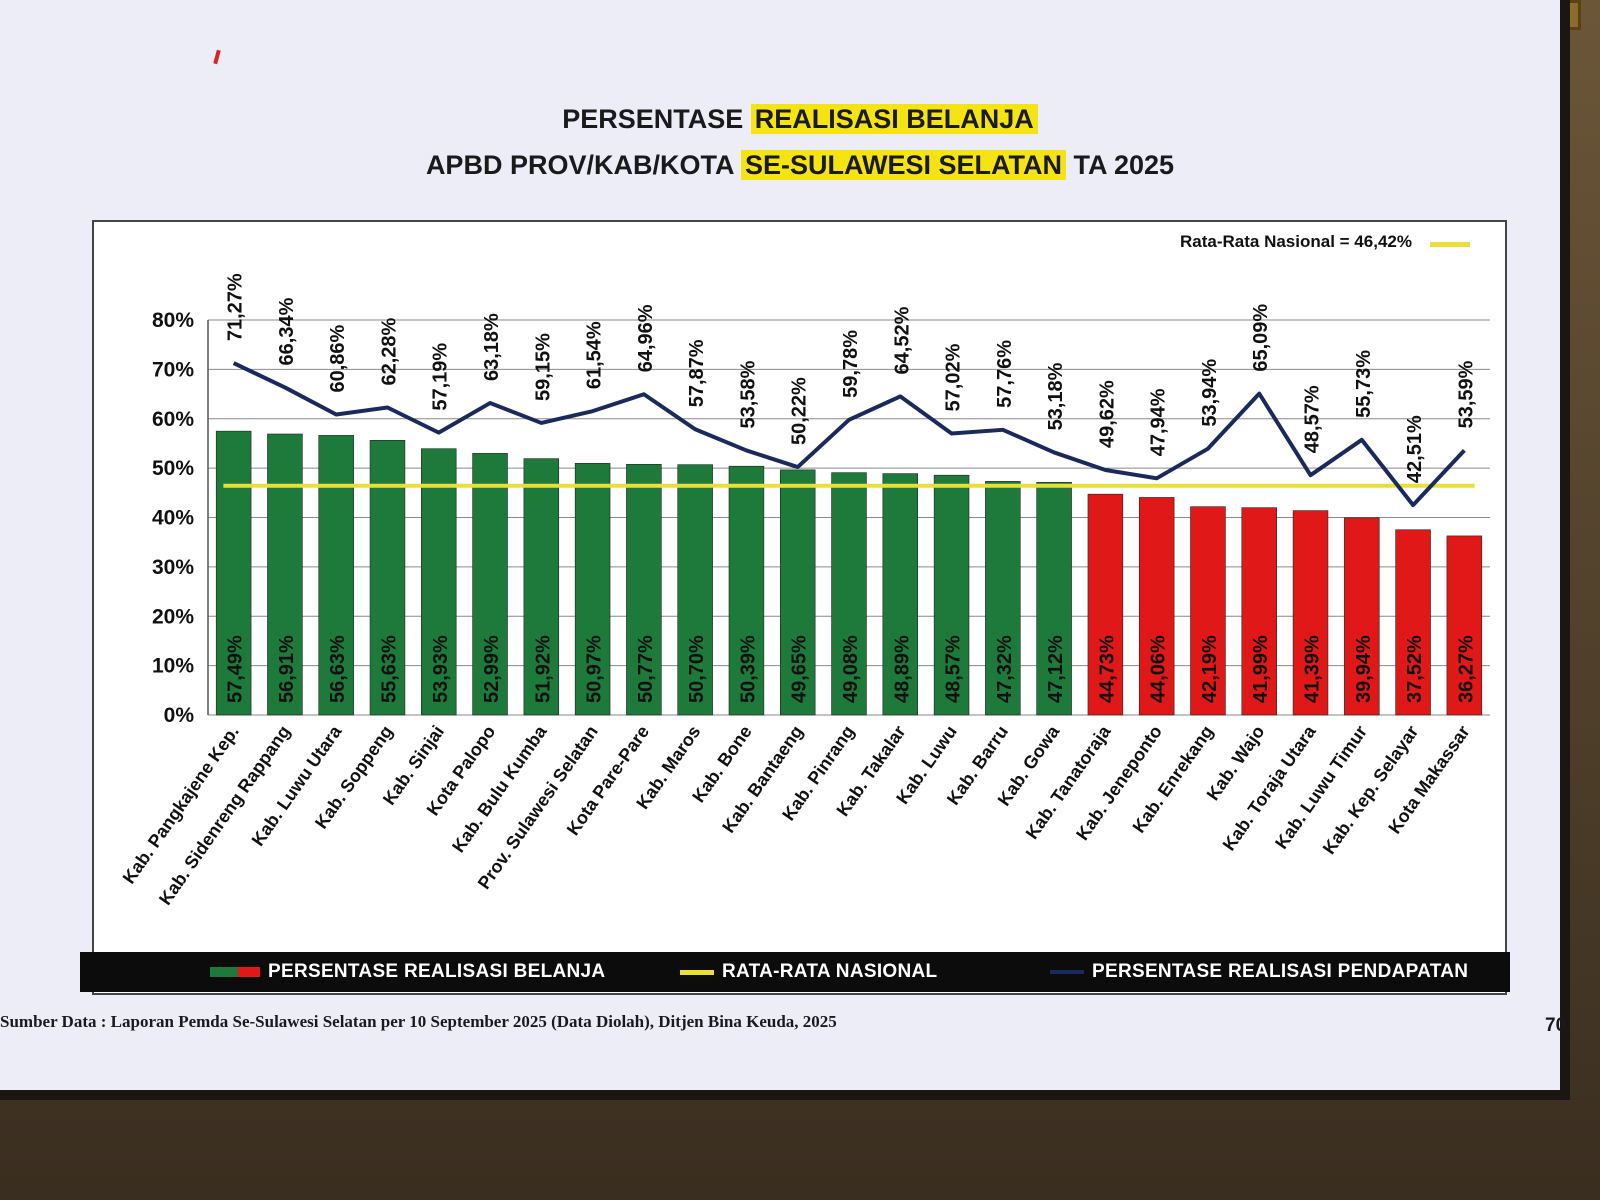 Image resolution: width=1600 pixels, height=1200 pixels. I want to click on line-value-label: 64,52%, so click(902, 340).